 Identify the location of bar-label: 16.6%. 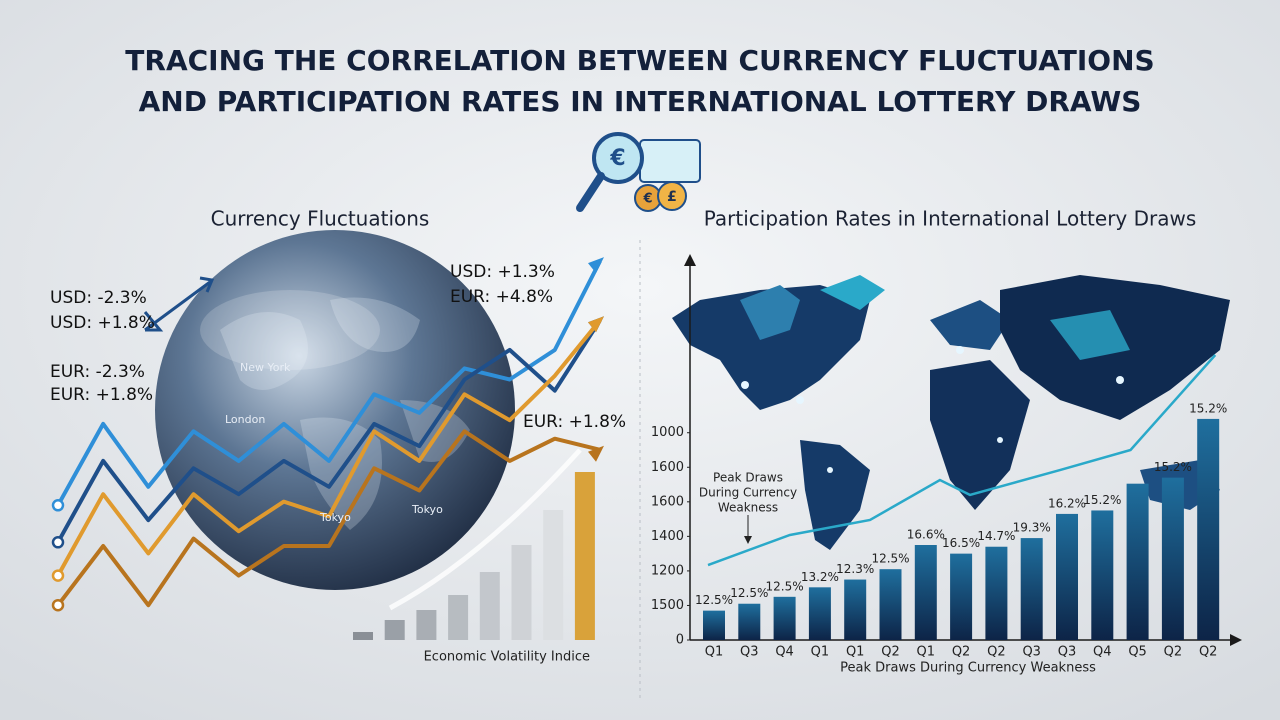
(926, 535).